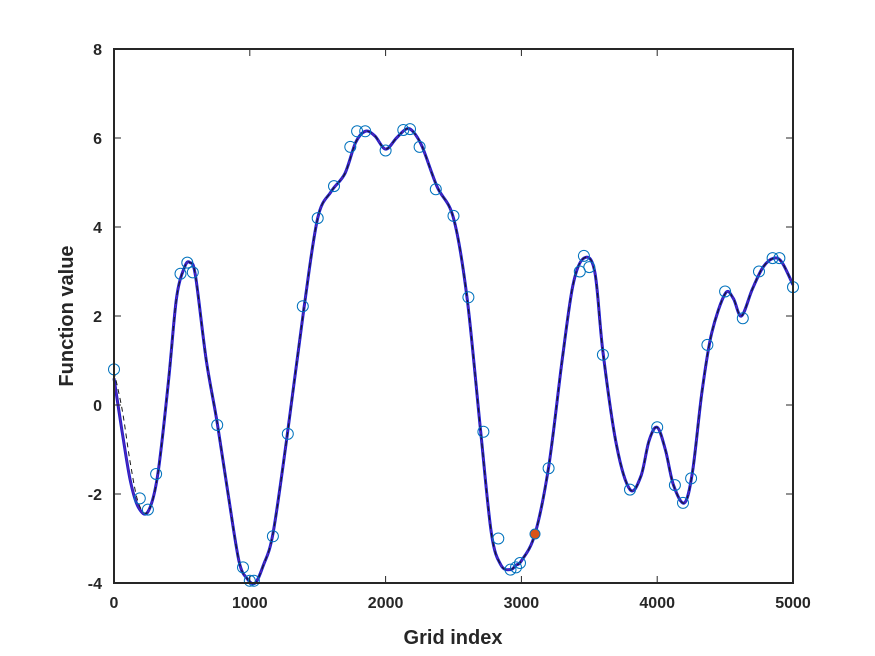  Describe the element at coordinates (250, 603) in the screenshot. I see `x-tick-label: 1000` at that location.